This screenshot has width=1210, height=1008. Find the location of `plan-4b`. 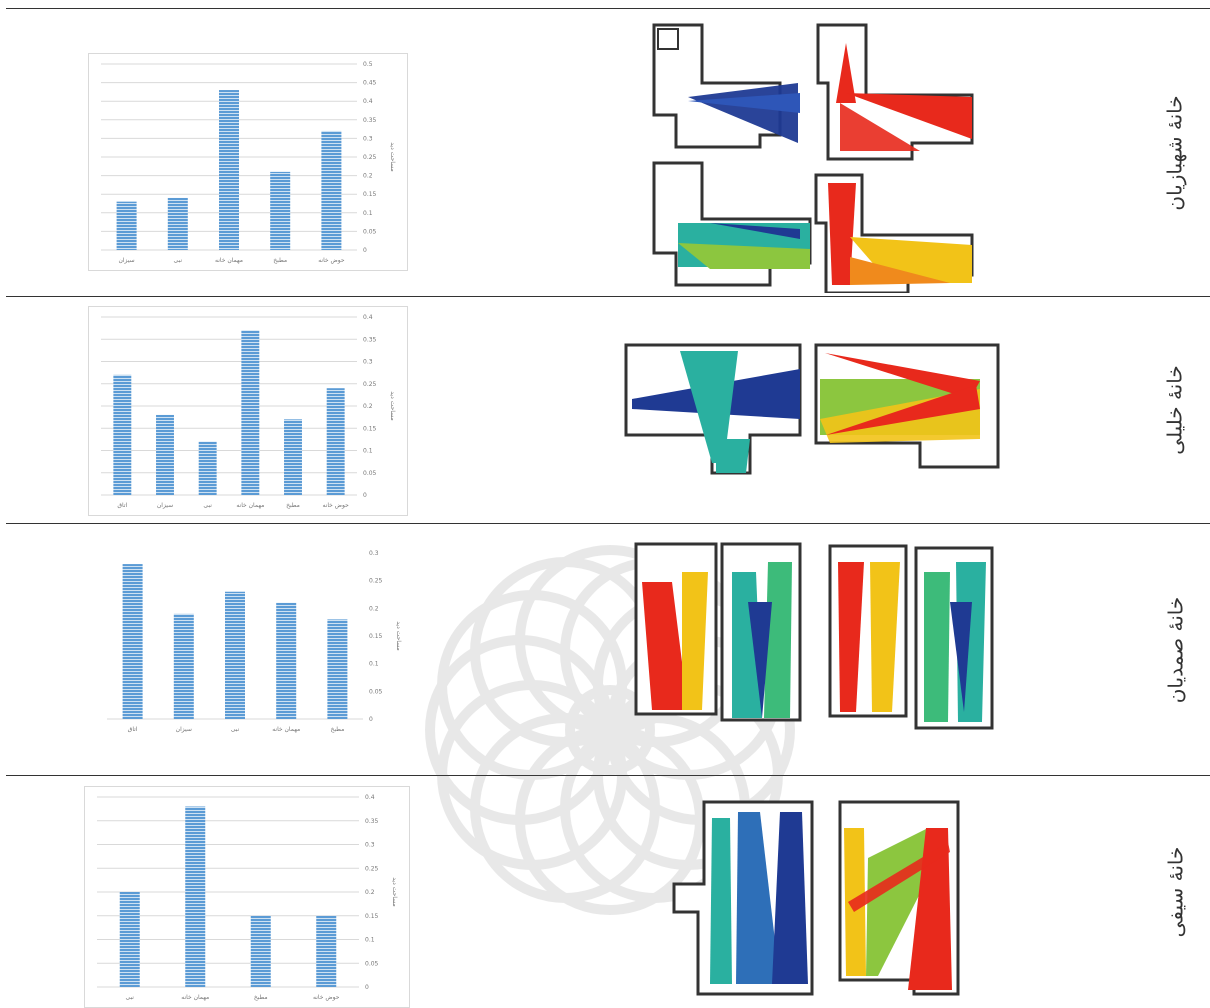

plan-4b is located at coordinates (899, 898).